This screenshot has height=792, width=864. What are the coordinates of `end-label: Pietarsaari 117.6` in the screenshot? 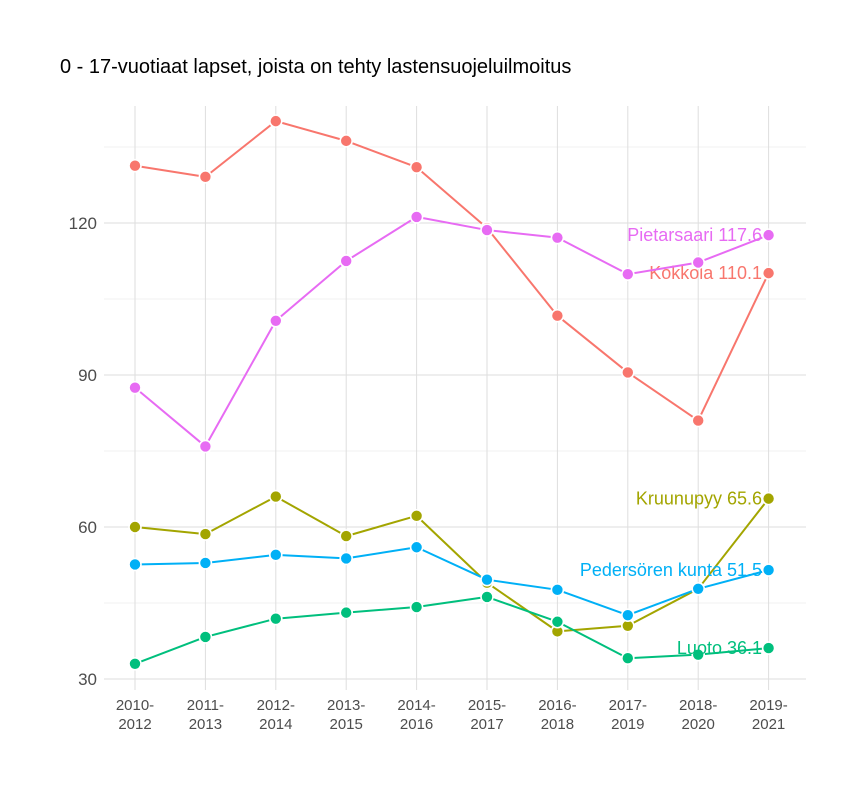 It's located at (694, 235).